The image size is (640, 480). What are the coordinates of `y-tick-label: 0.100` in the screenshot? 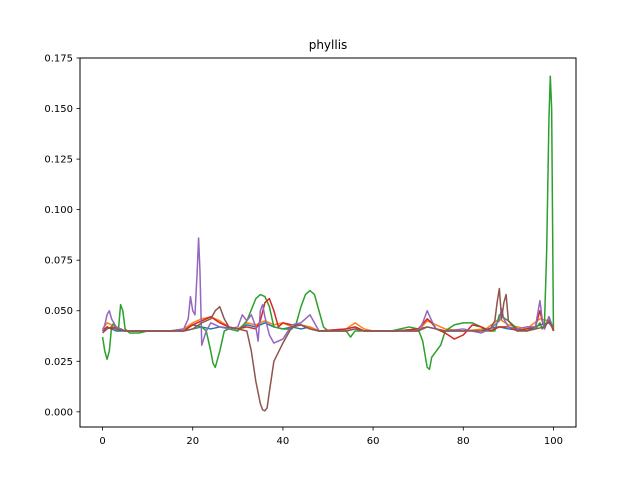 It's located at (58, 210).